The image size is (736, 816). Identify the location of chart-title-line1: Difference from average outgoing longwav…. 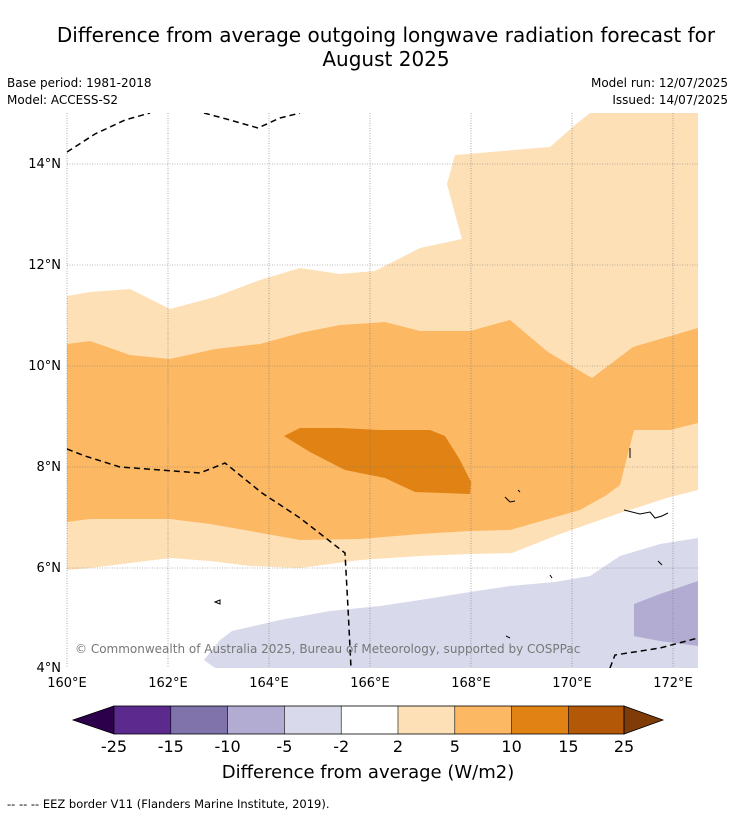
(386, 35).